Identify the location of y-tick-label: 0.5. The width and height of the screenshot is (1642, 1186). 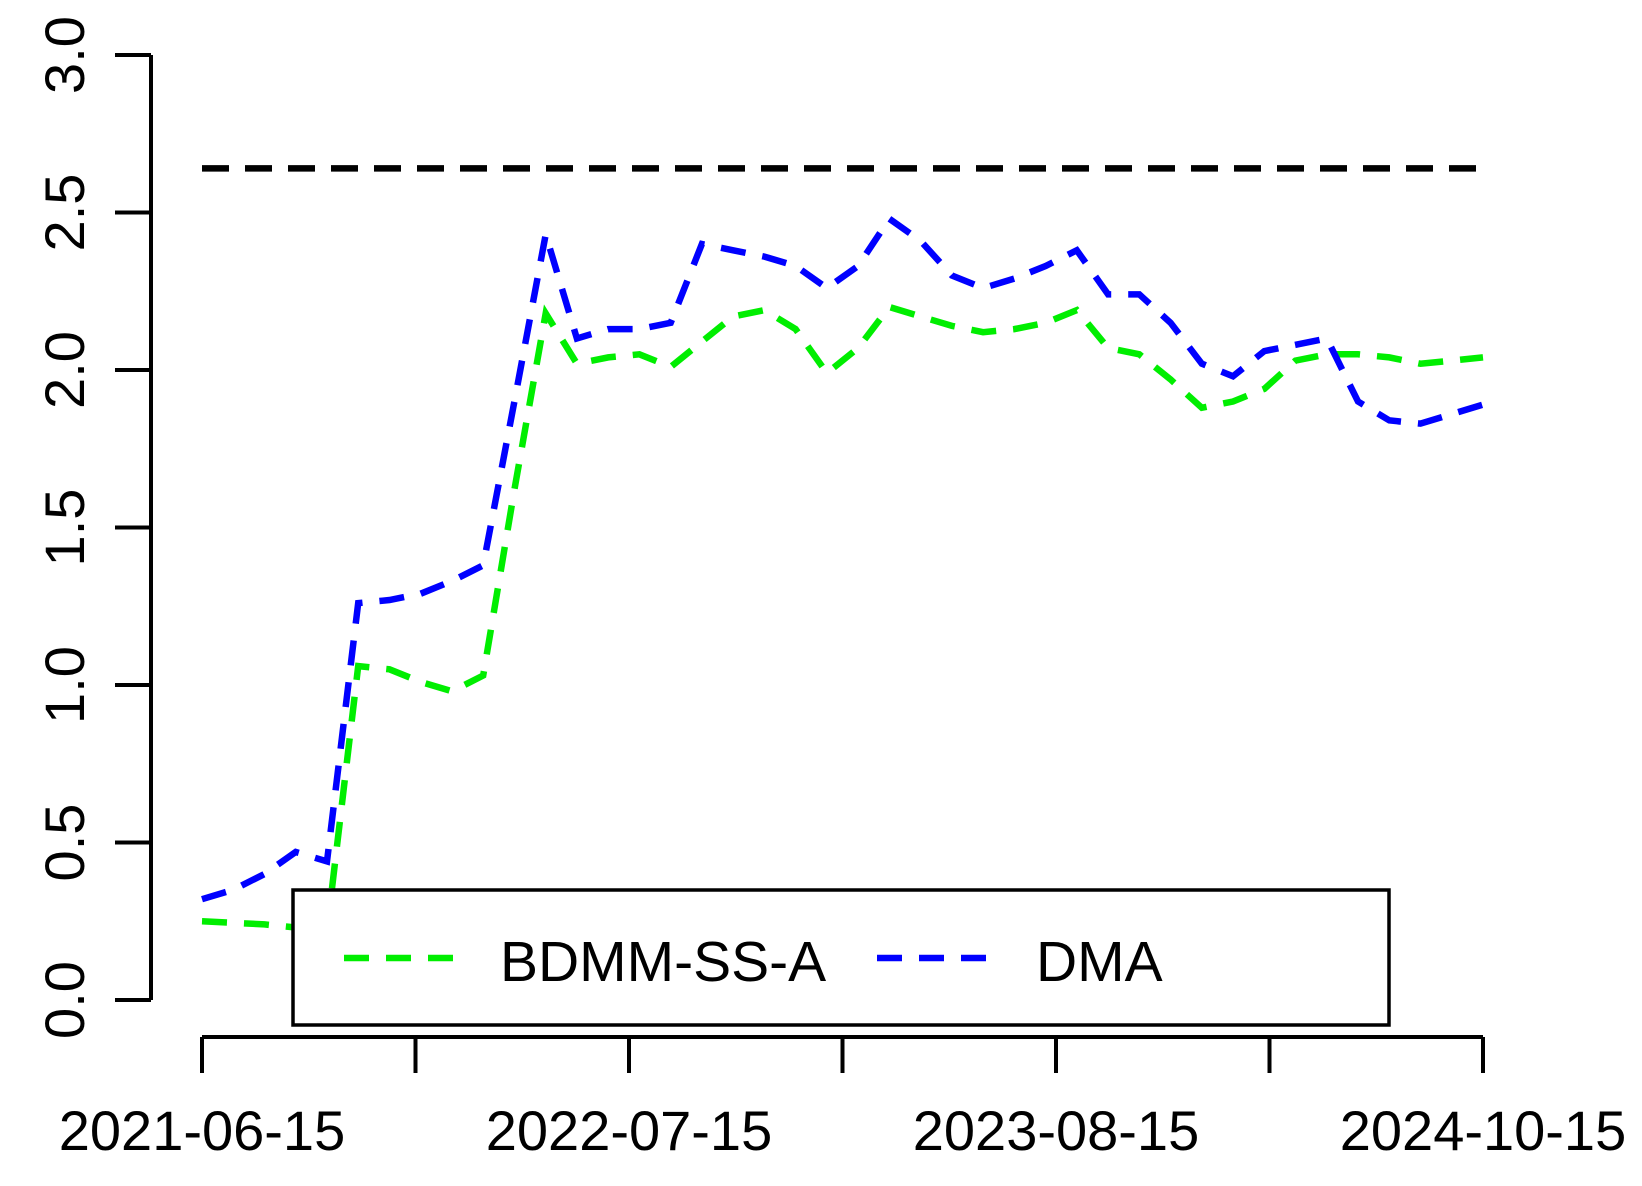
(64, 843).